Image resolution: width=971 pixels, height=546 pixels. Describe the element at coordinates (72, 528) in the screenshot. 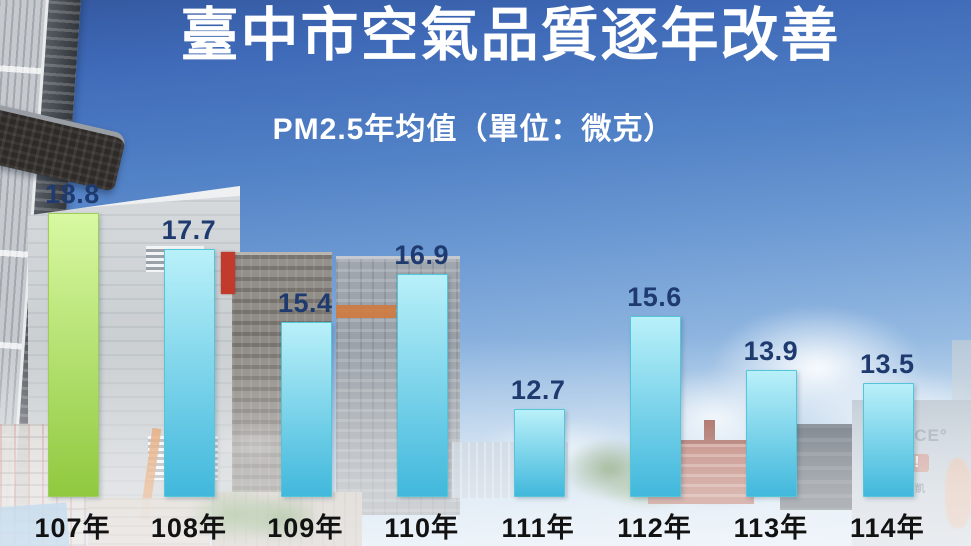

I see `category-label: 107年` at that location.